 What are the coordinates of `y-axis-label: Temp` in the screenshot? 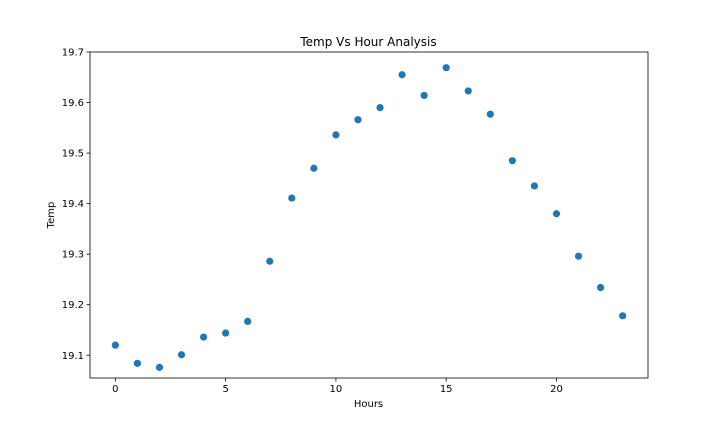 It's located at (51, 216).